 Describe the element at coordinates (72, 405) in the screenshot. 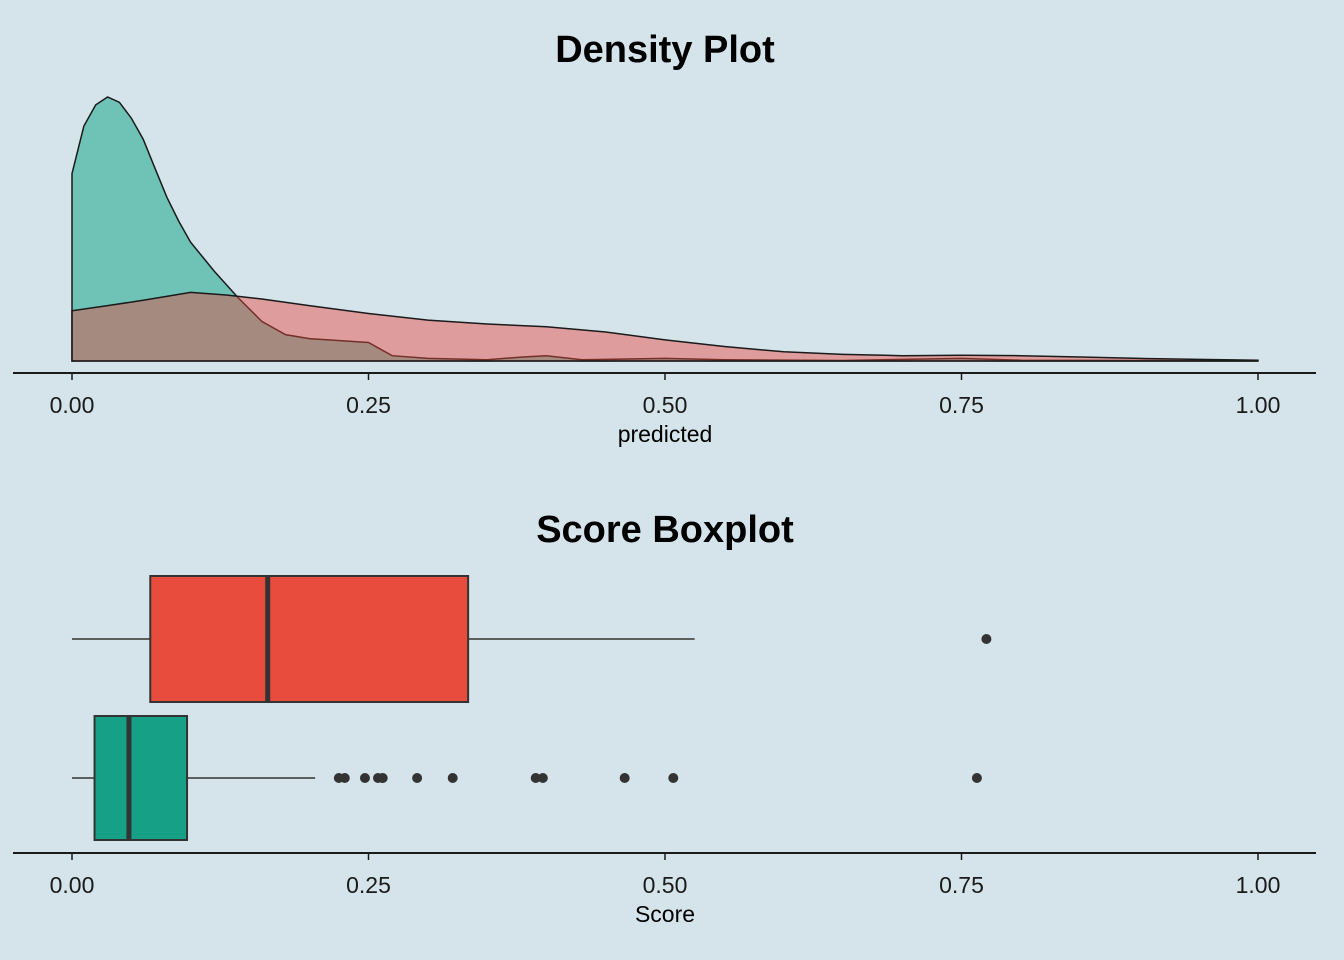

I see `density-tick-label: 0.00` at that location.